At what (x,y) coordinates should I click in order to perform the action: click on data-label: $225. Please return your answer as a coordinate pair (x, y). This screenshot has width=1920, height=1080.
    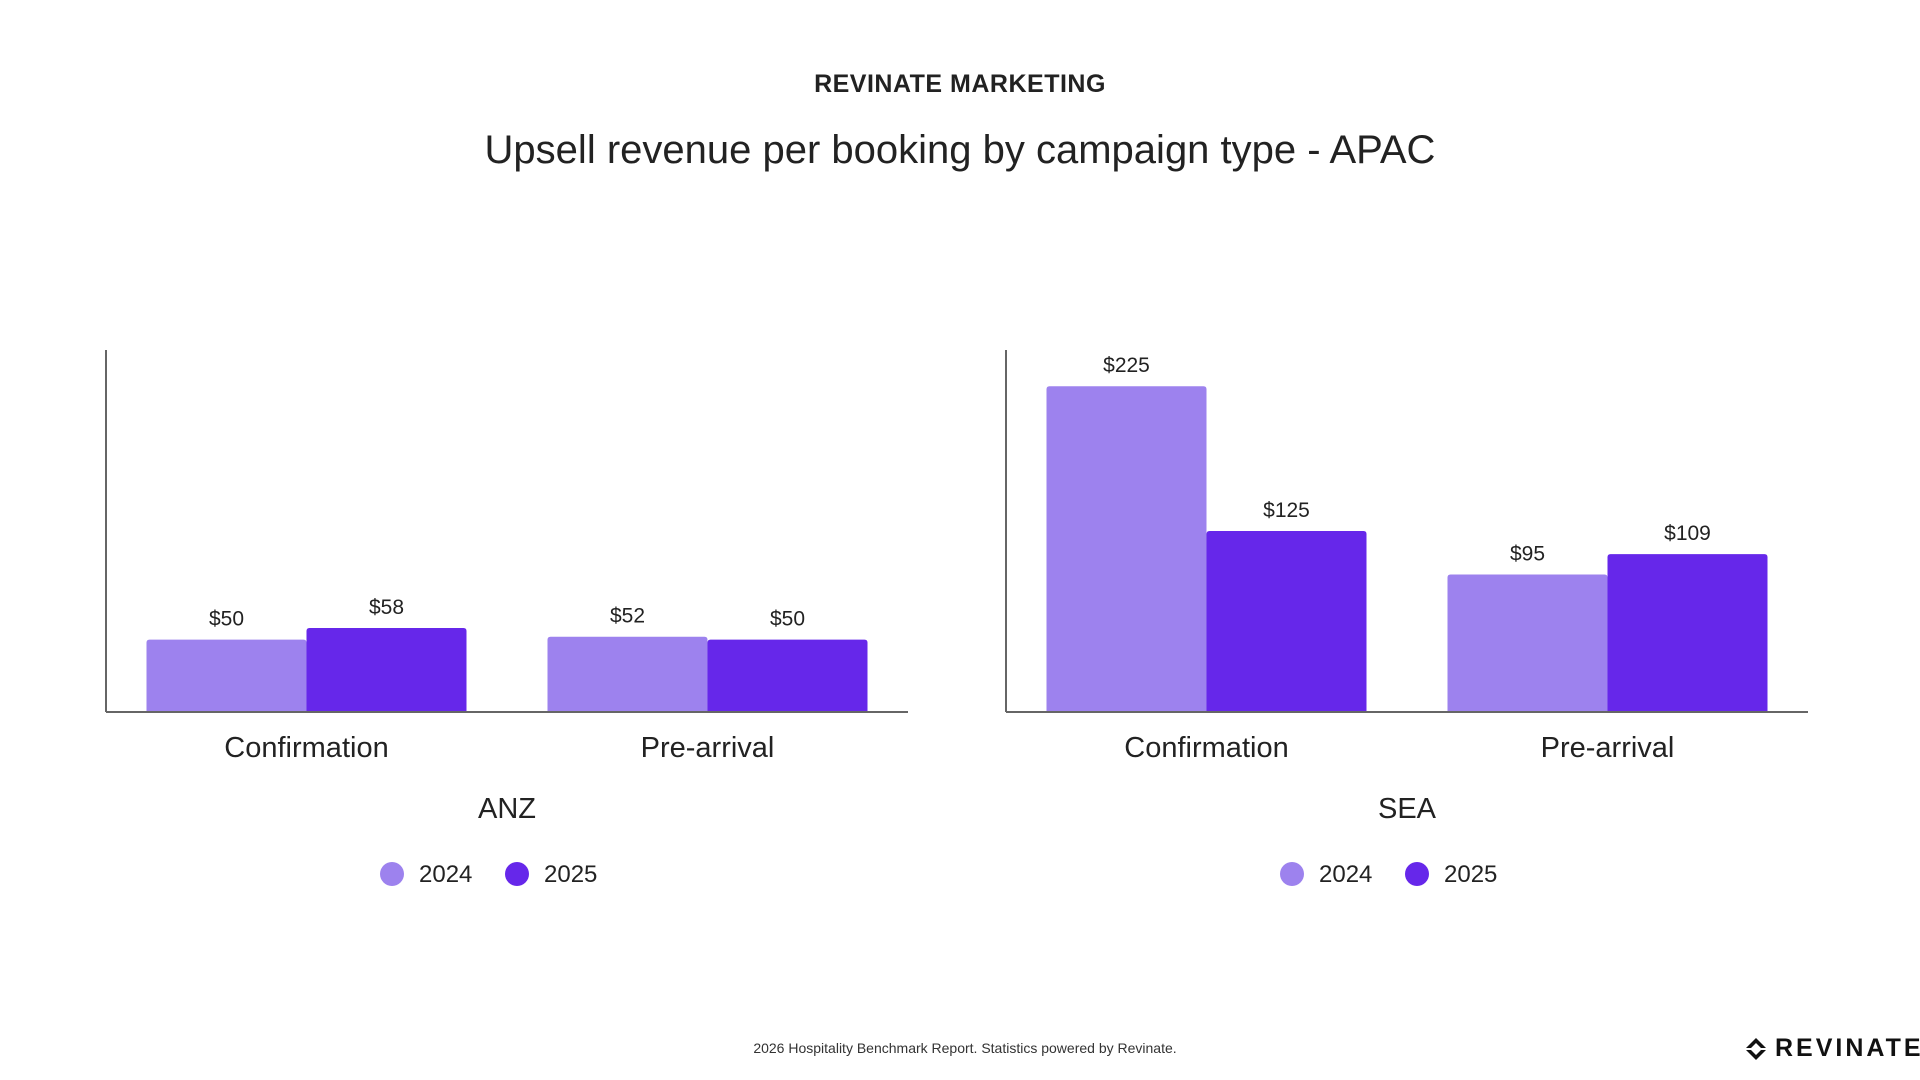
    Looking at the image, I should click on (1126, 365).